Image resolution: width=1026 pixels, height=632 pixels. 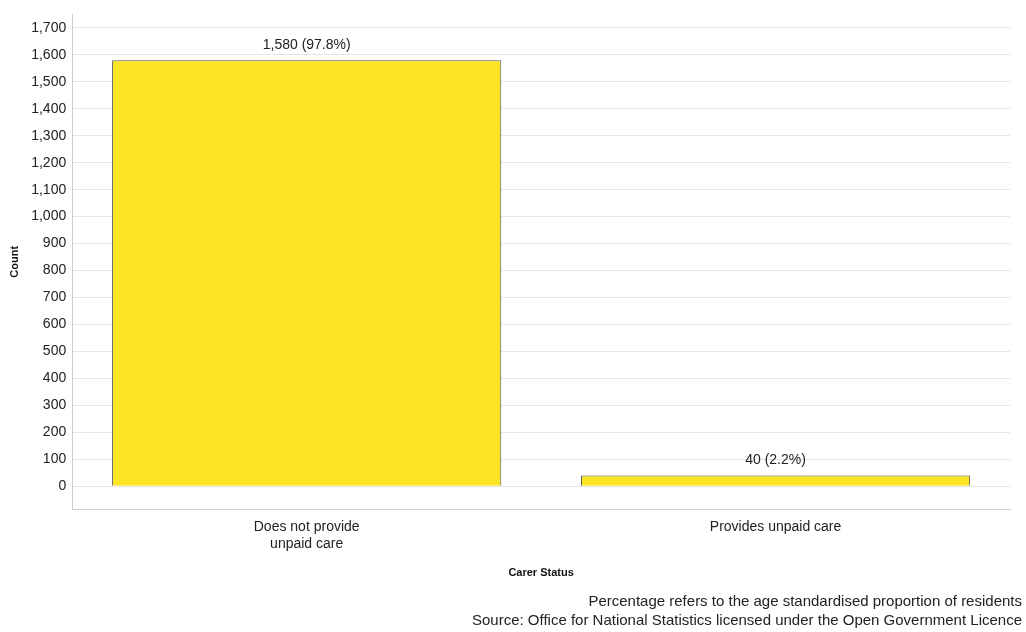 I want to click on data-label: 1,580 (97.8%), so click(x=306, y=44).